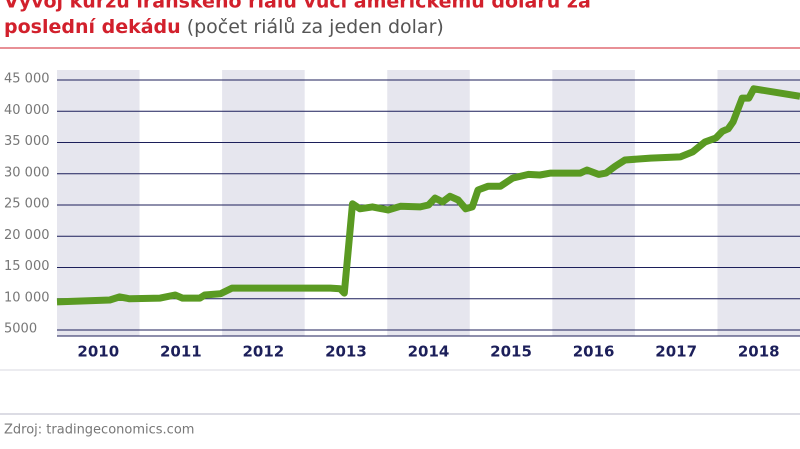 The image size is (800, 449). What do you see at coordinates (594, 352) in the screenshot?
I see `x-tick-label: 2016` at bounding box center [594, 352].